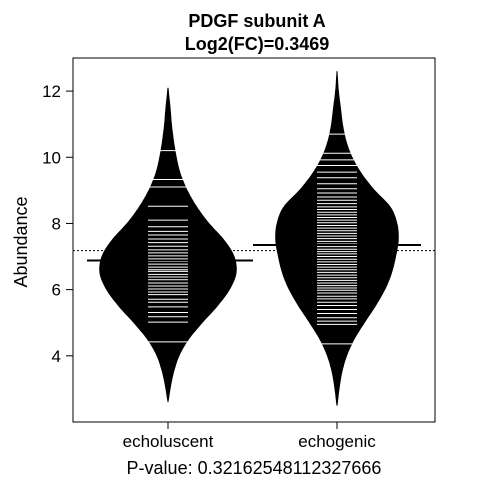 The width and height of the screenshot is (480, 480). Describe the element at coordinates (256, 21) in the screenshot. I see `chart-title-line1: PDGF subunit A` at that location.